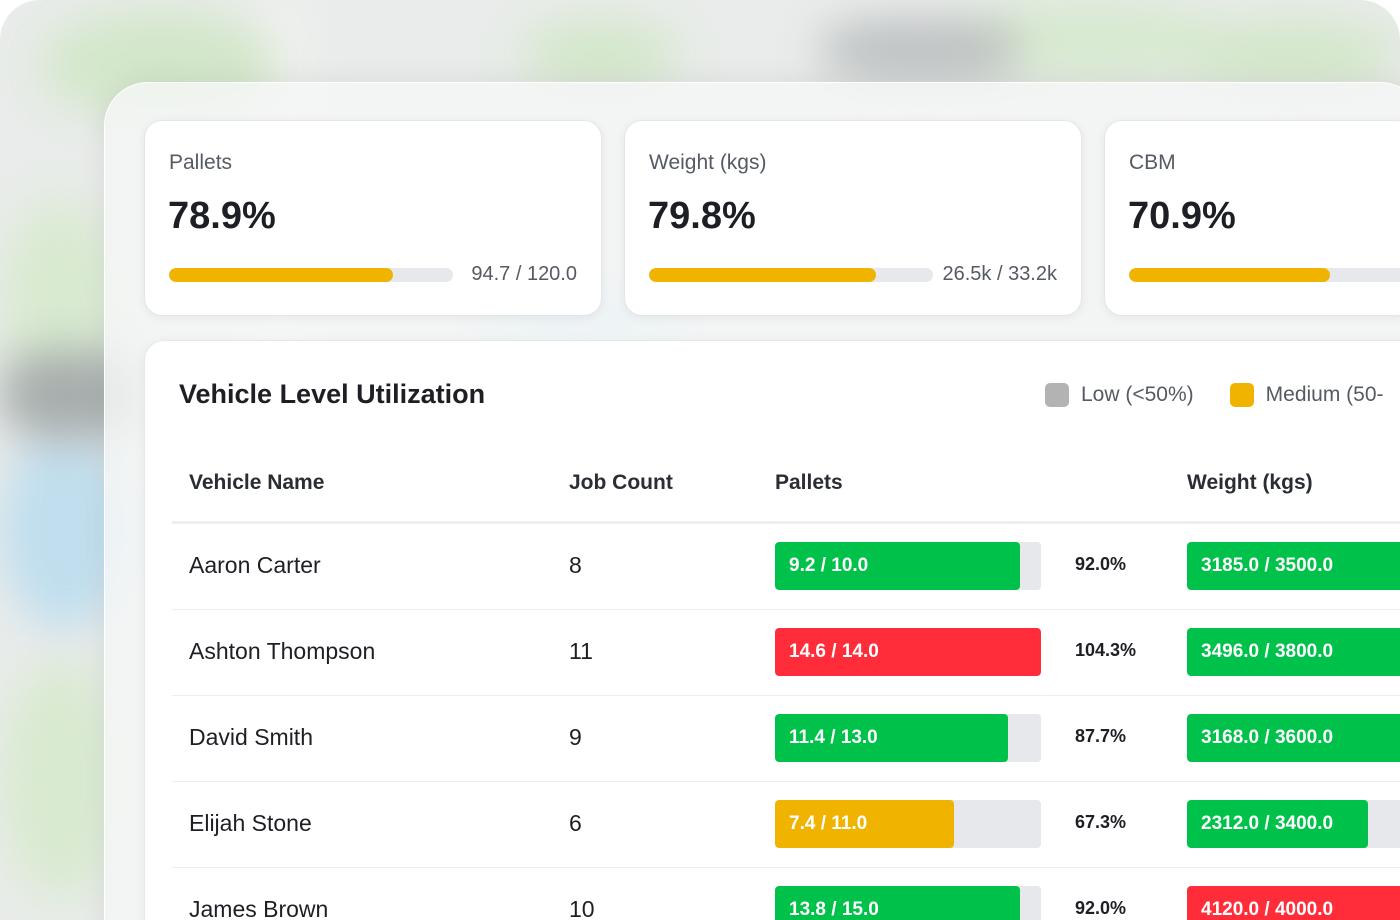  I want to click on bar-label: 3168.0 / 3600.0, so click(1267, 737).